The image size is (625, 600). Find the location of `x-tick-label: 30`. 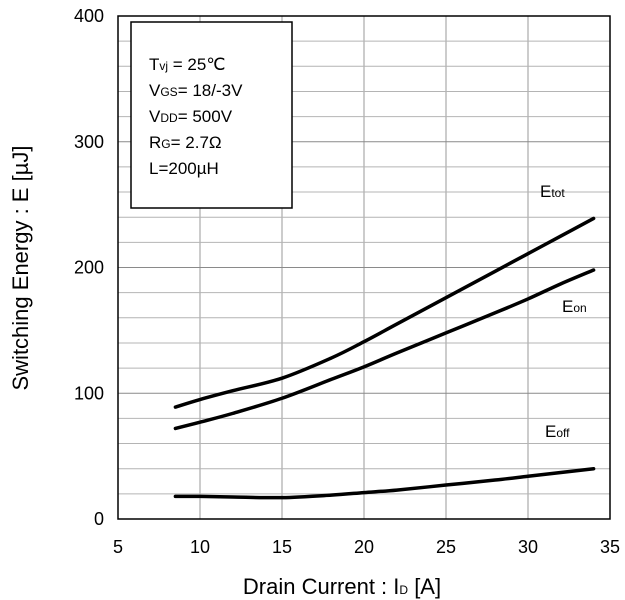

x-tick-label: 30 is located at coordinates (528, 547).